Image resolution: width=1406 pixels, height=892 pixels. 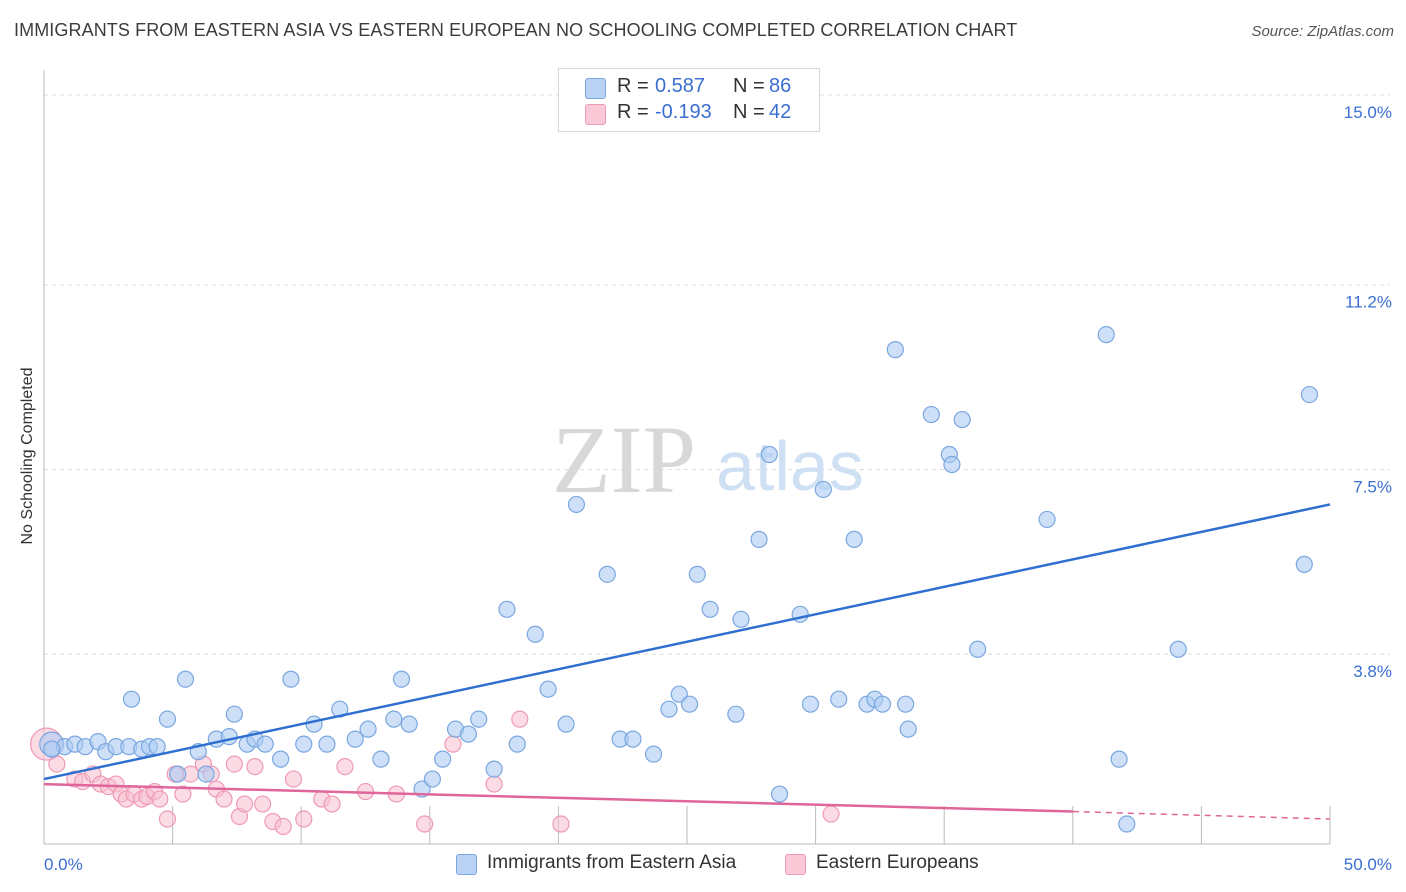 I want to click on legend-row-eastern-europeans: R = -0.193 N = 42, so click(x=689, y=114).